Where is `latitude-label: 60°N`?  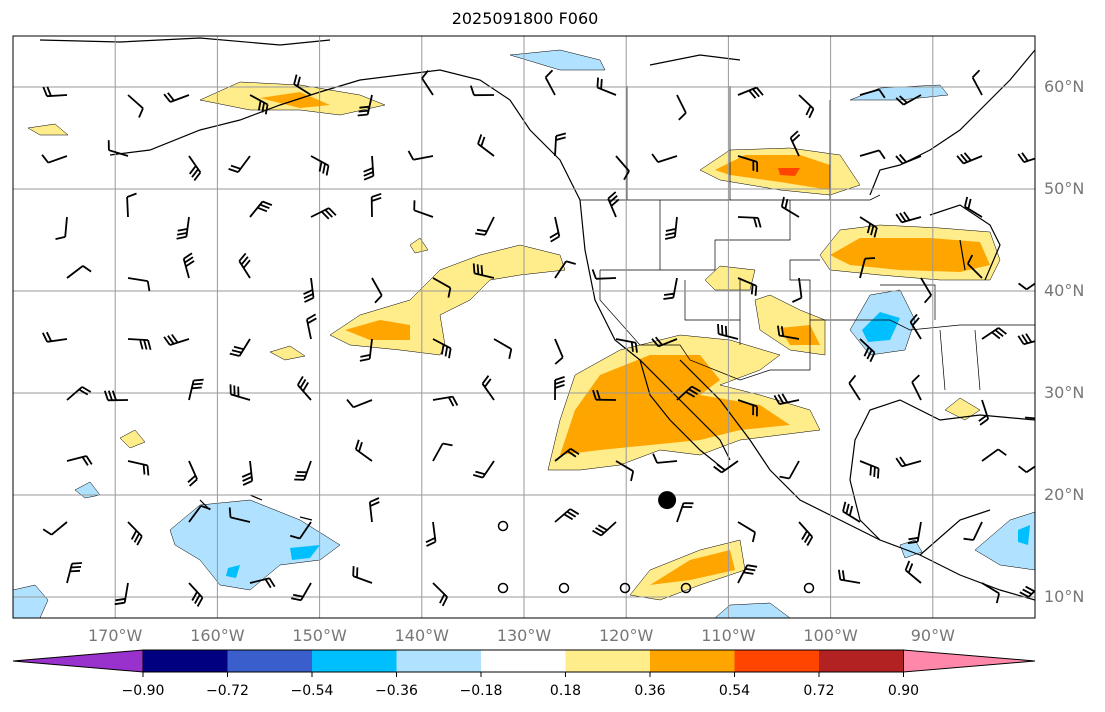 latitude-label: 60°N is located at coordinates (1064, 86).